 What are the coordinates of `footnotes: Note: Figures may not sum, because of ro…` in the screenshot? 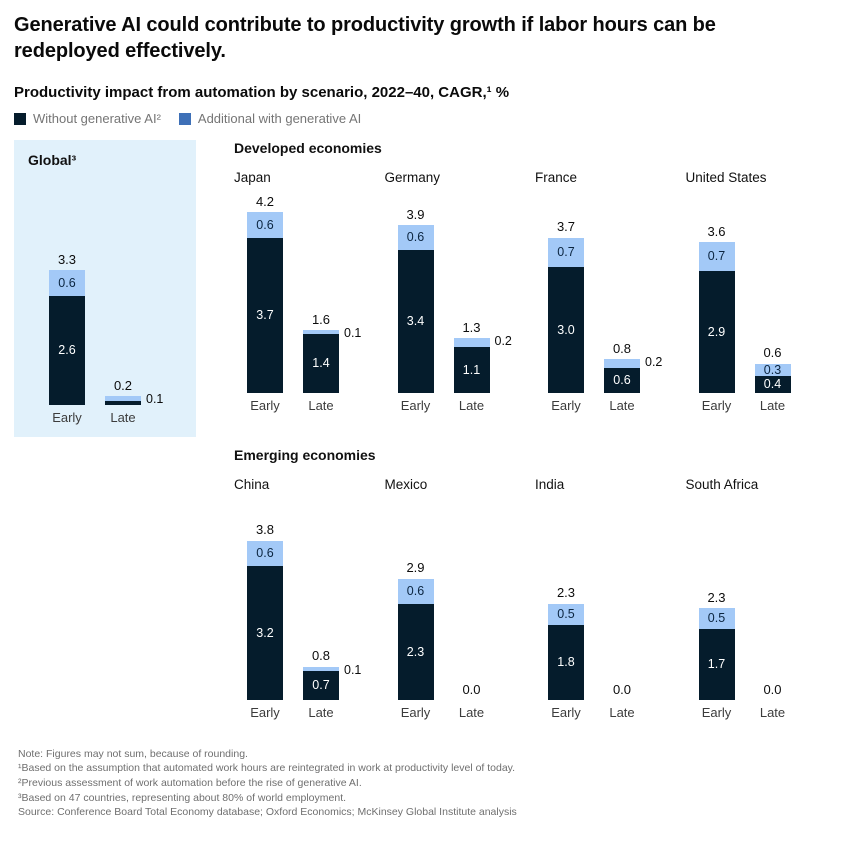 It's located at (425, 783).